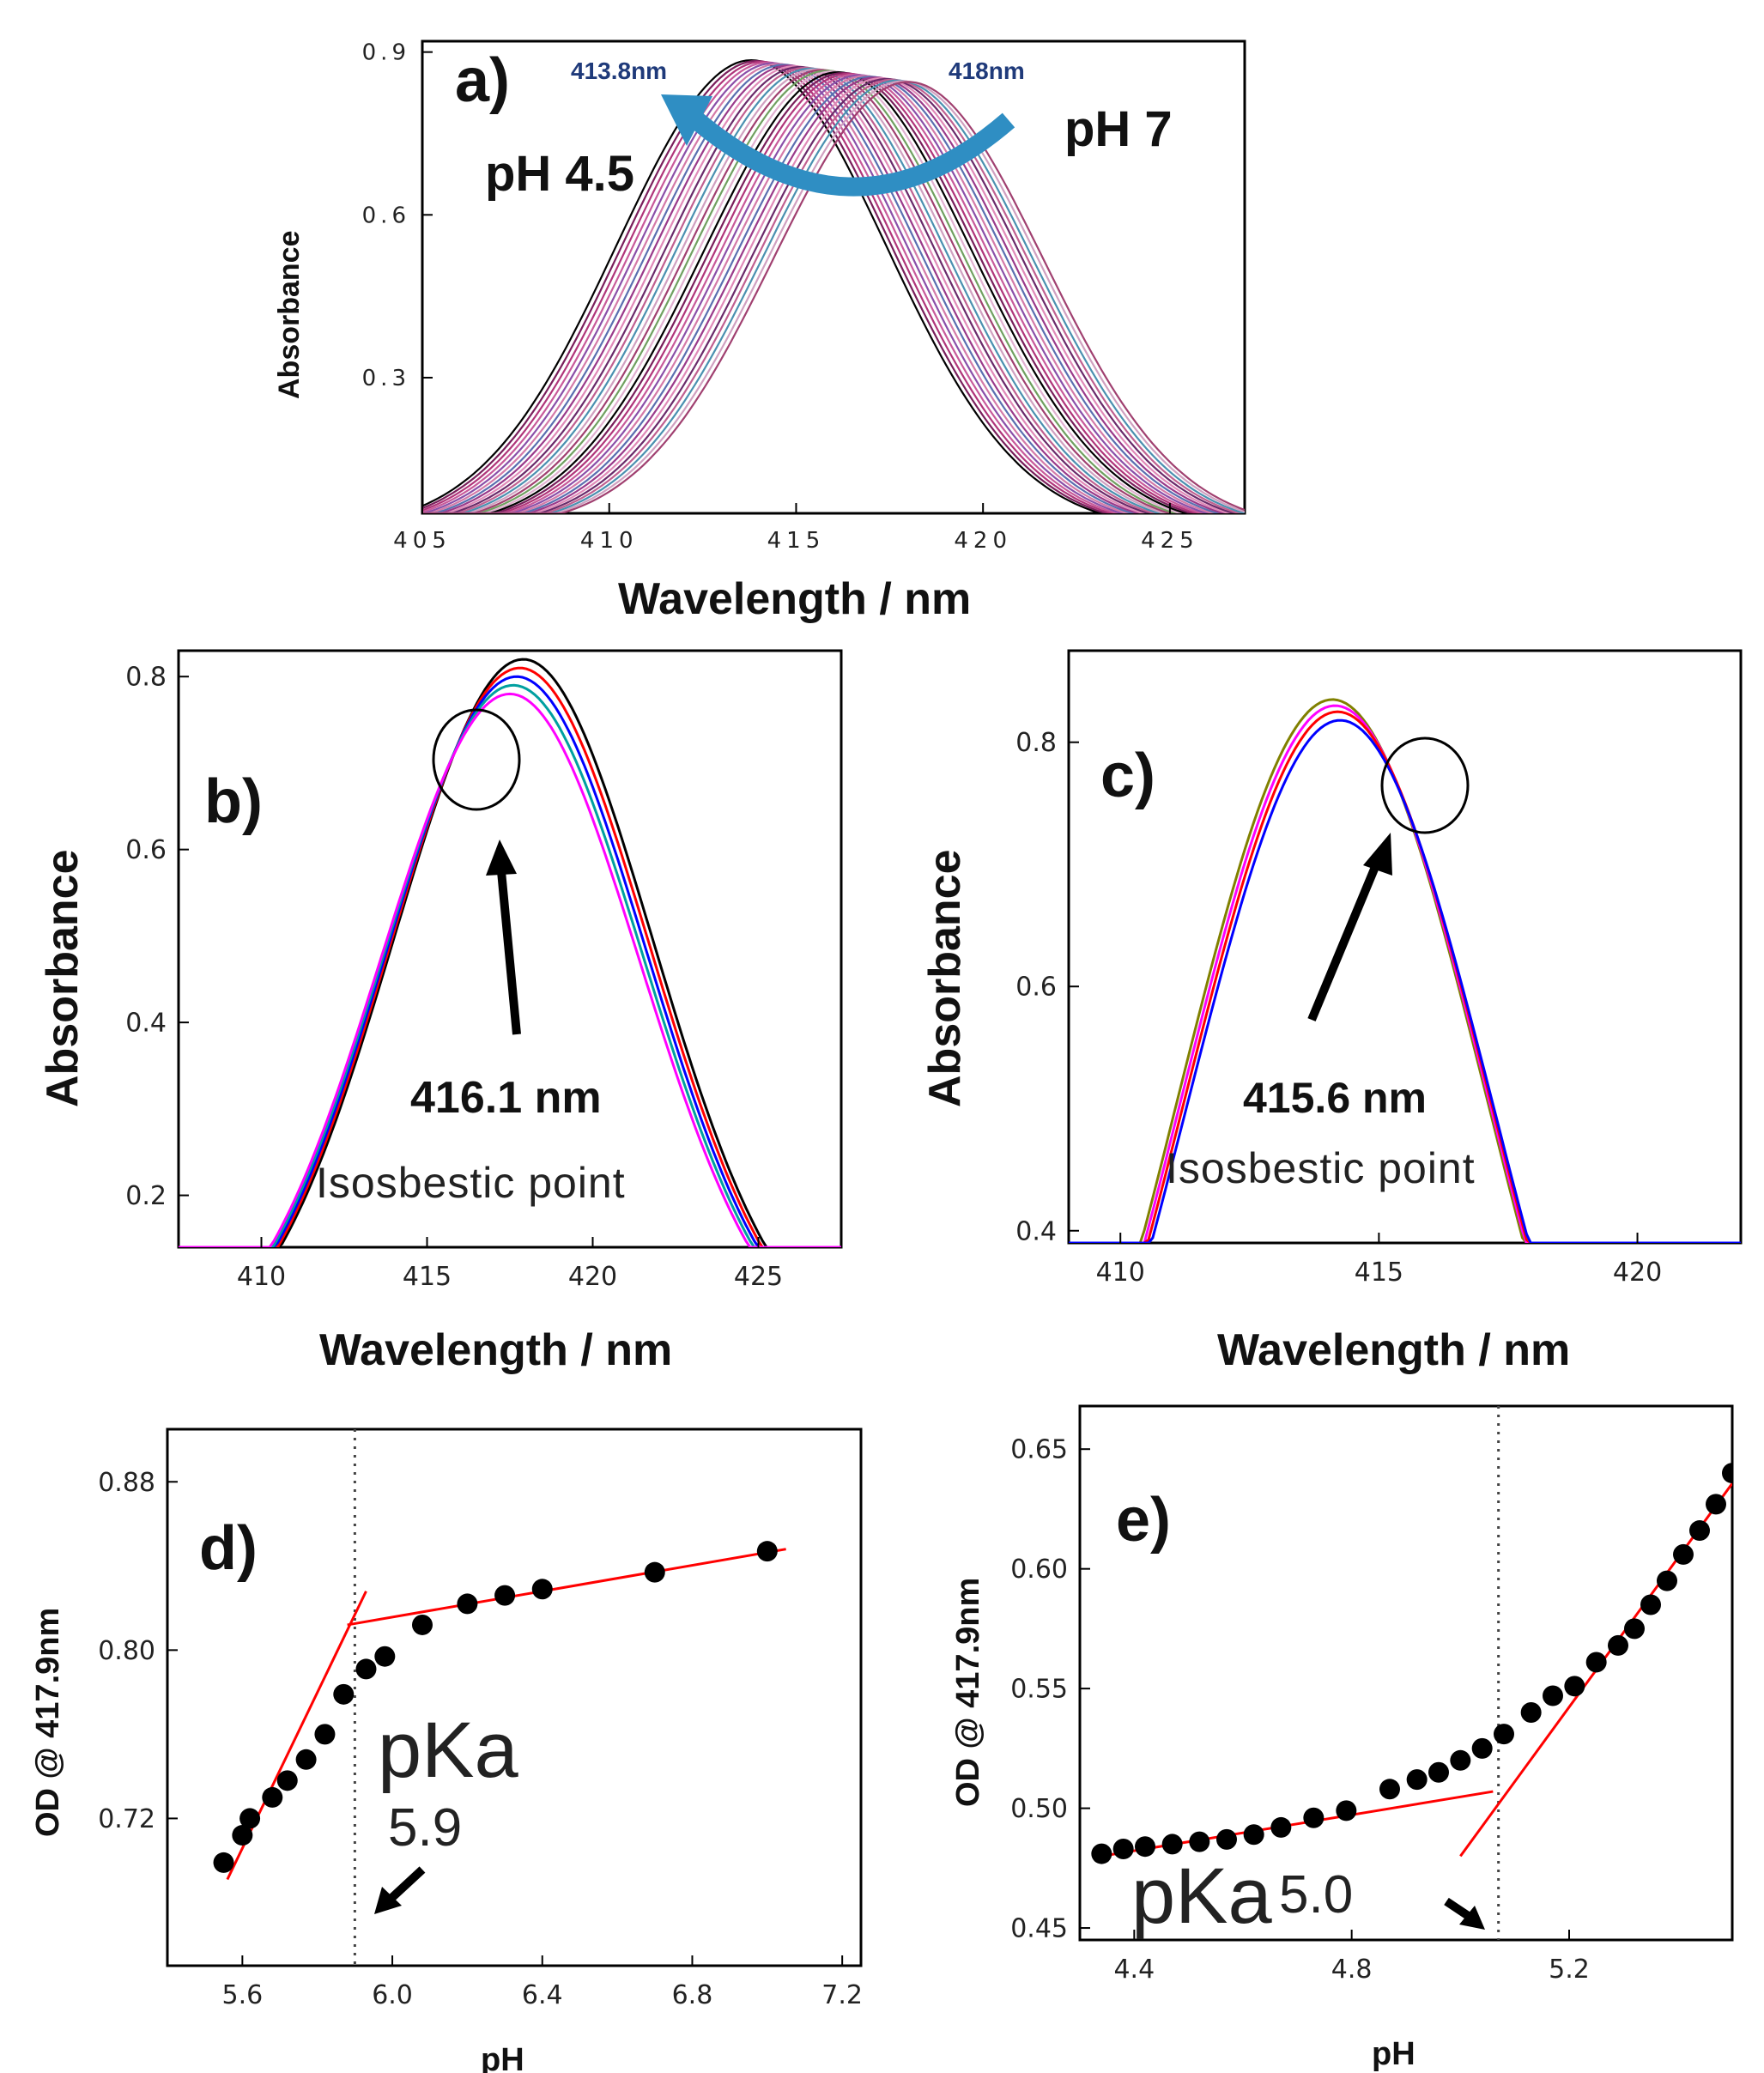  What do you see at coordinates (386, 215) in the screenshot?
I see `panel-a-ytick-label: 0.6` at bounding box center [386, 215].